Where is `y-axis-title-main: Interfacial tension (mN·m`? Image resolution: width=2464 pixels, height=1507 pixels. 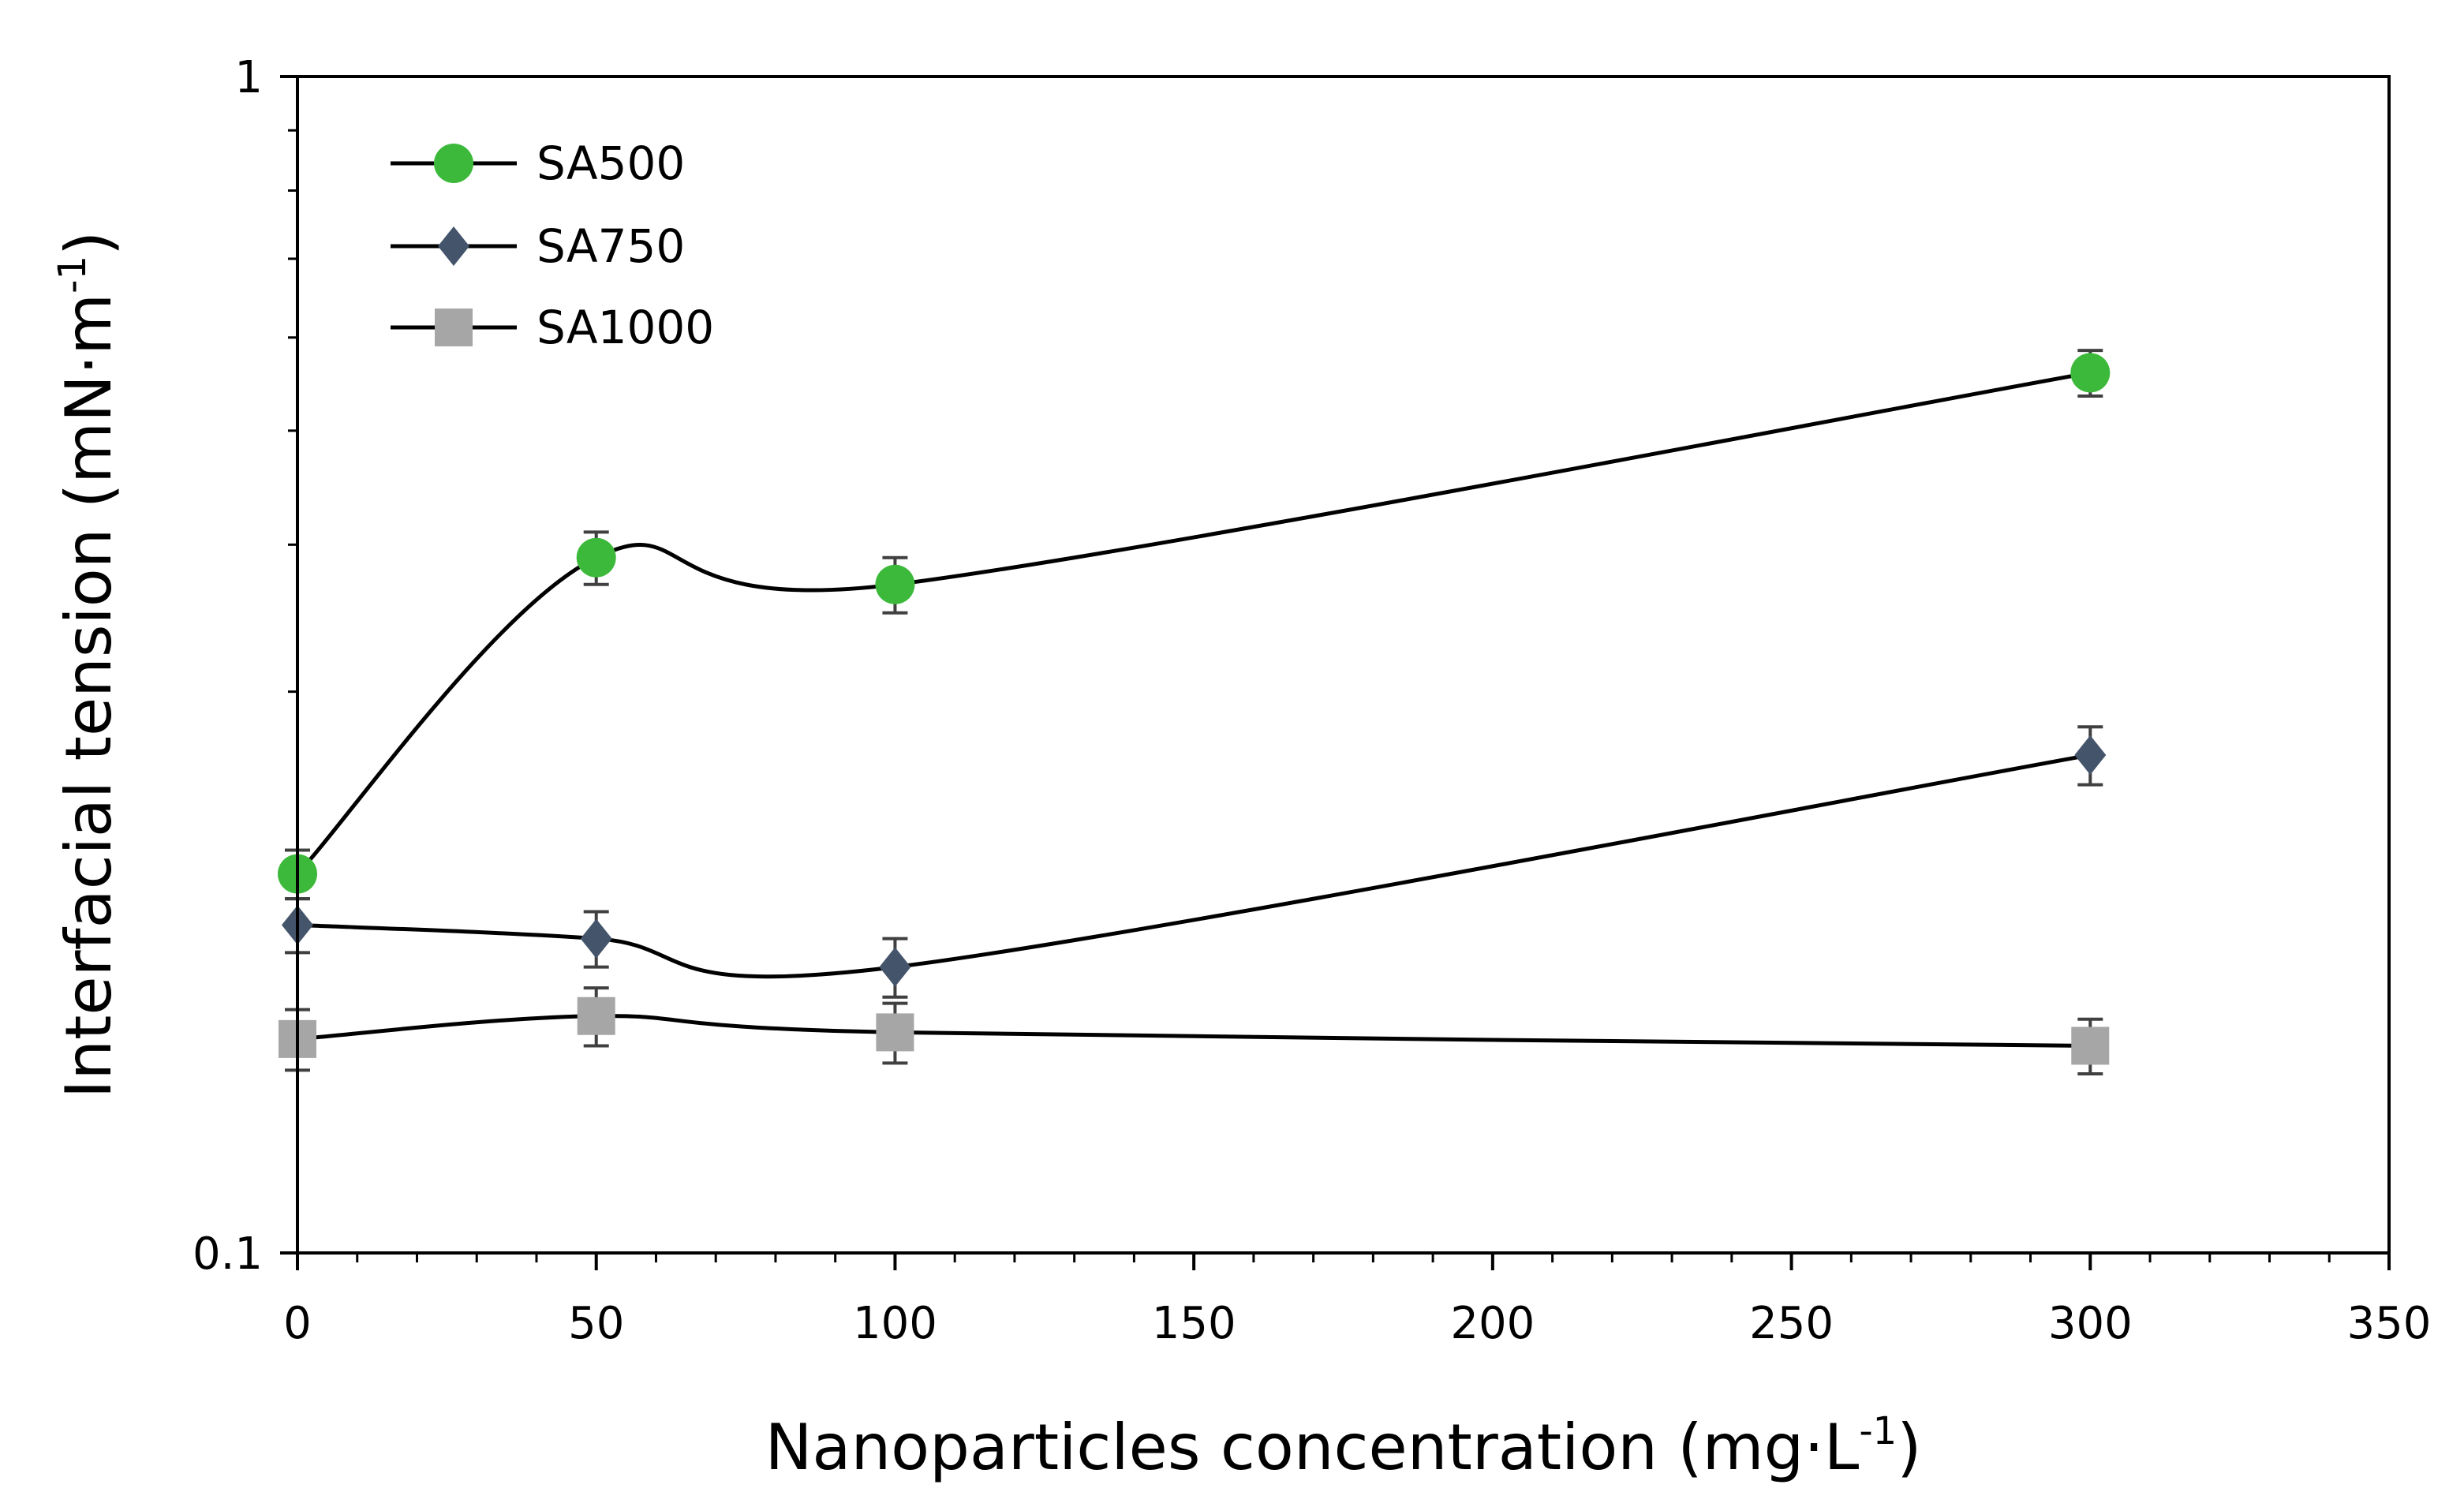 y-axis-title-main: Interfacial tension (mN·m is located at coordinates (88, 696).